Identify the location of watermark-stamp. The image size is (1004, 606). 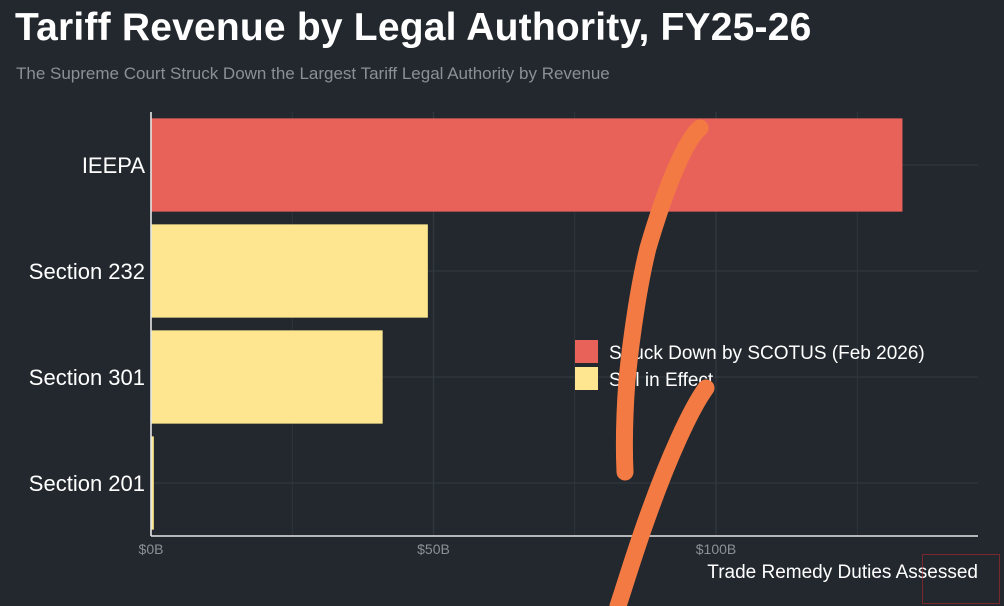
(961, 579).